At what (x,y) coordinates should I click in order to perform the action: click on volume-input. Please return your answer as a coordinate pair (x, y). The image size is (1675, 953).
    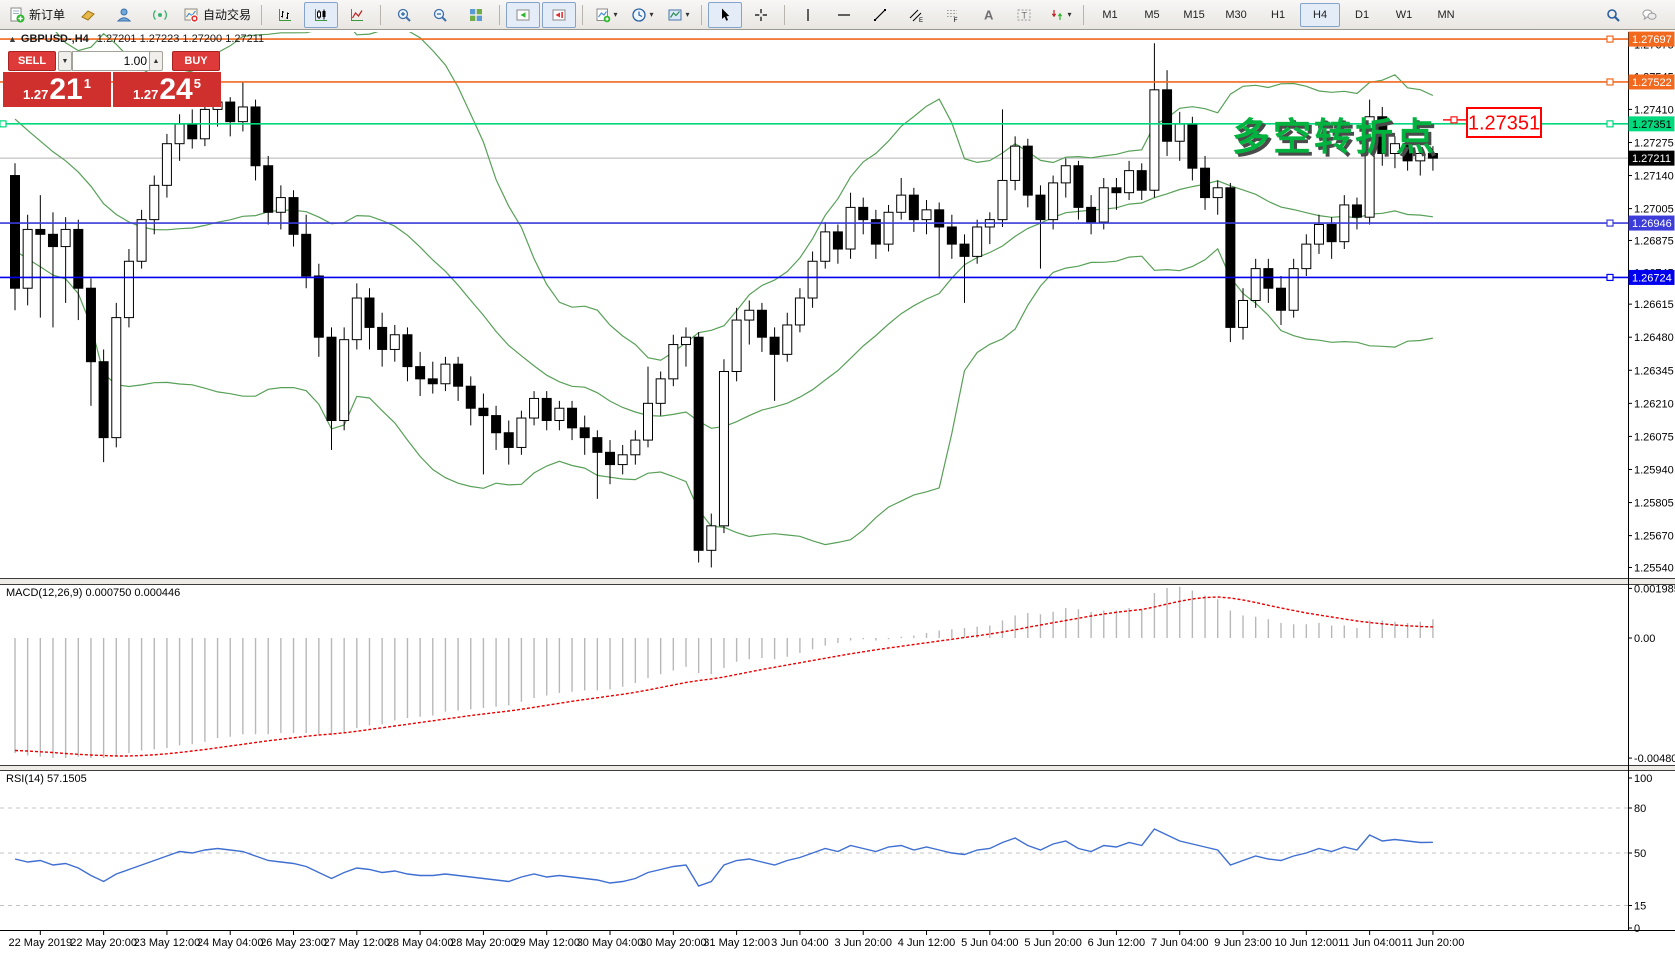
    Looking at the image, I should click on (112, 61).